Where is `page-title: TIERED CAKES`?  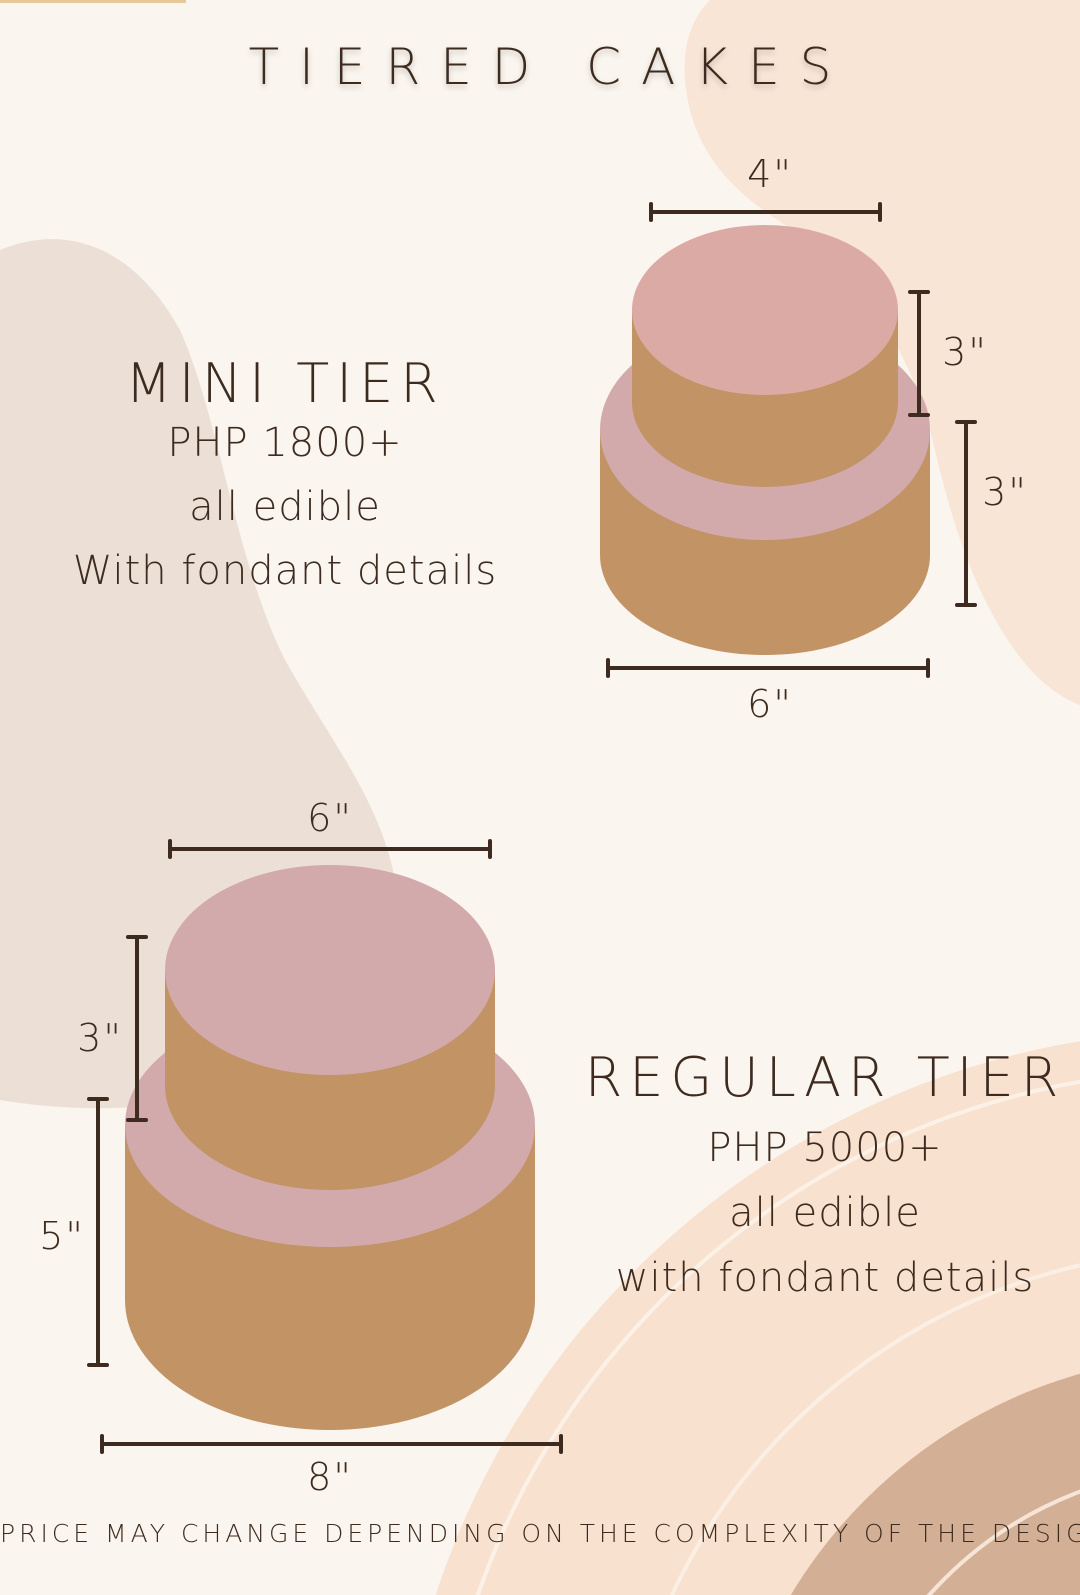
page-title: TIERED CAKES is located at coordinates (550, 67).